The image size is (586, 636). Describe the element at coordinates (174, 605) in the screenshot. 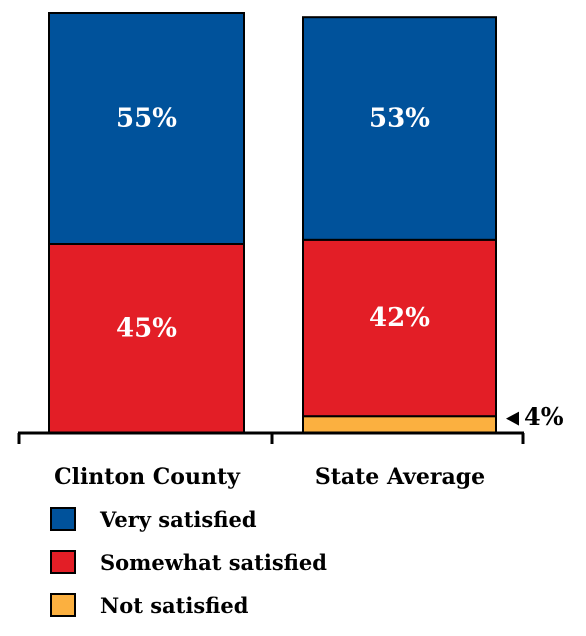

I see `legend-label-not-satisfied: Not satisfied` at that location.